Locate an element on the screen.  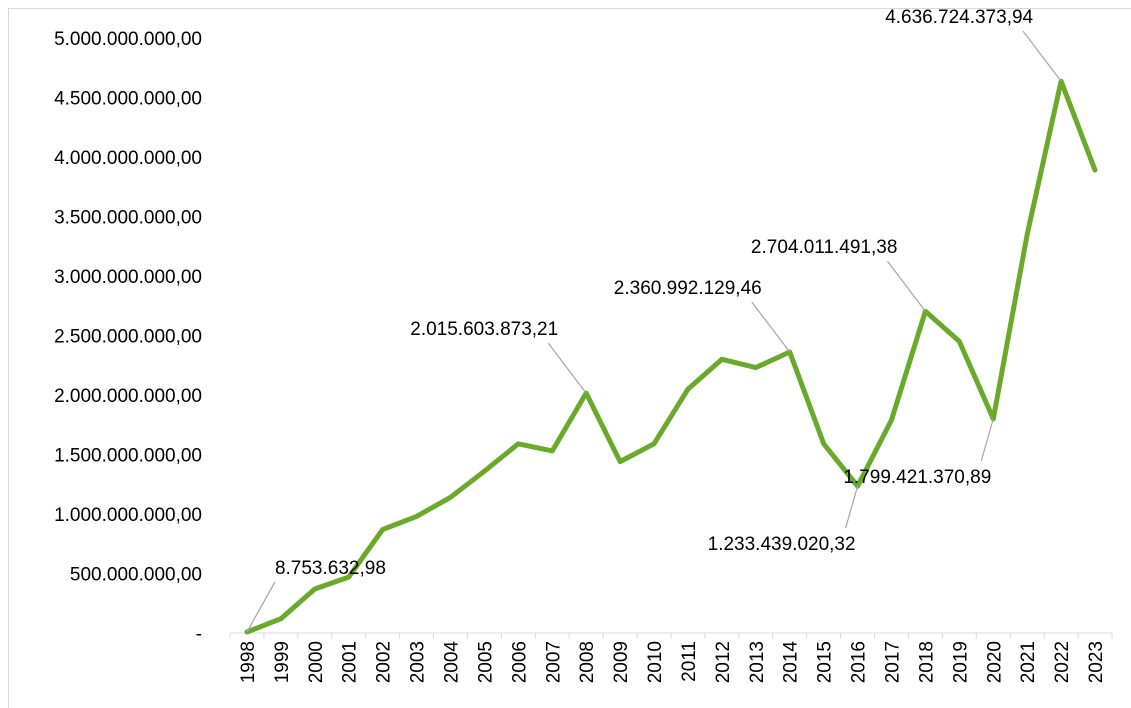
y-tick-label: 3.500.000.000,00 is located at coordinates (128, 218).